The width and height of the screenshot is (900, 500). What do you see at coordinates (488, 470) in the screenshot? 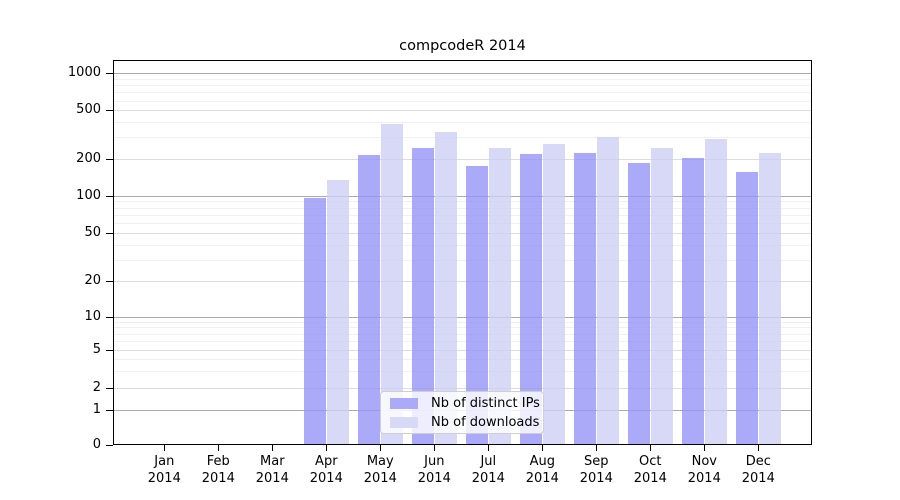
I see `x-axis-tick-label: Jul 2014` at bounding box center [488, 470].